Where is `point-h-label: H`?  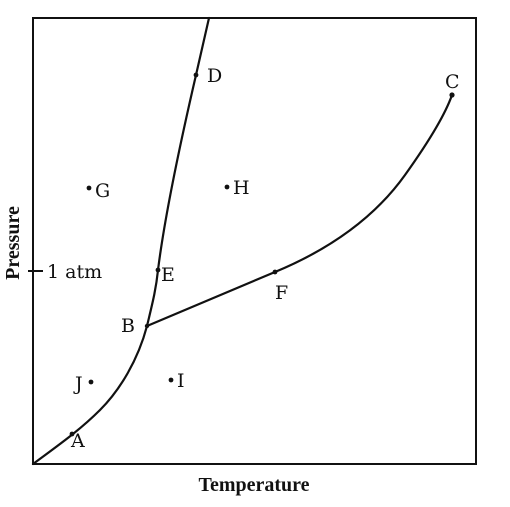 point-h-label: H is located at coordinates (241, 188).